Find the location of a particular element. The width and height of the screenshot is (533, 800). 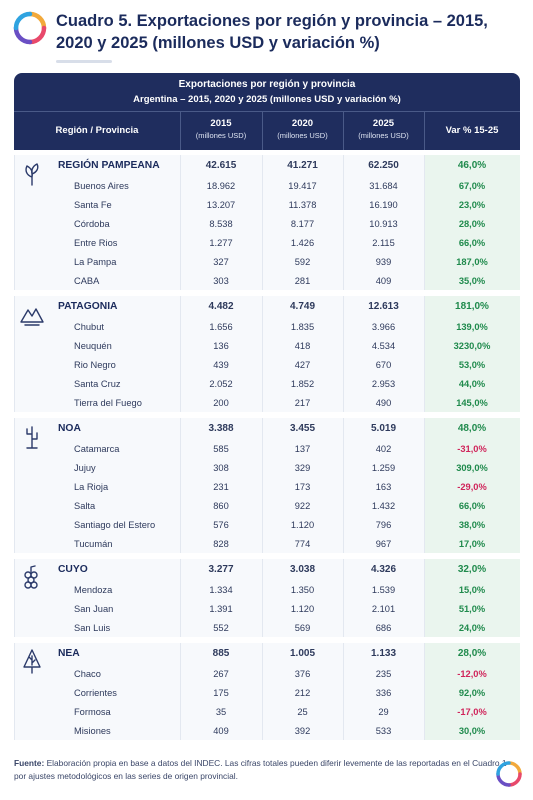

value: 217 is located at coordinates (302, 402).